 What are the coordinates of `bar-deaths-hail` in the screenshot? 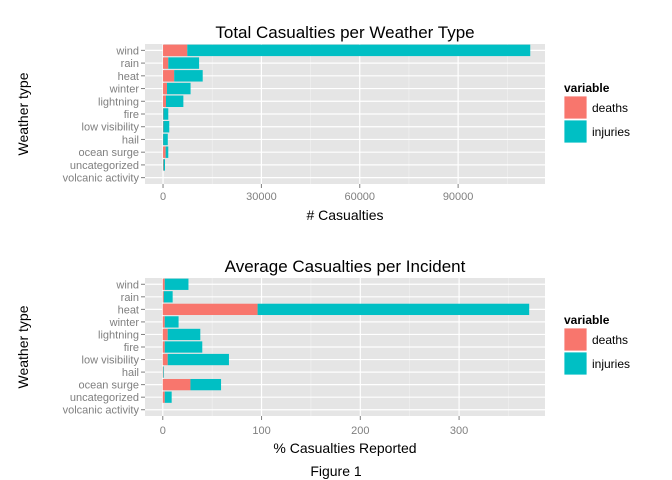 It's located at (163, 372).